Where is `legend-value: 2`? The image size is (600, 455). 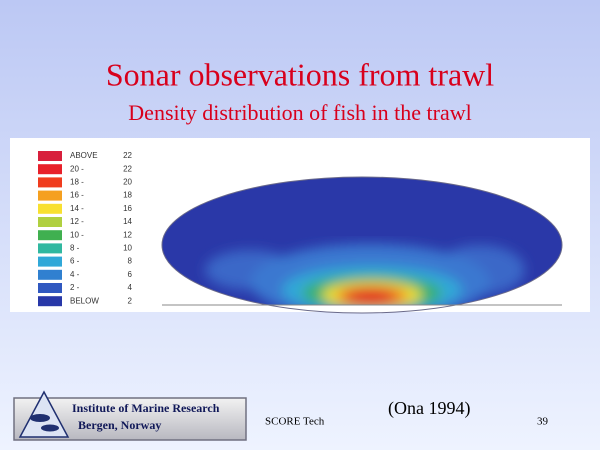
legend-value: 2 is located at coordinates (130, 300).